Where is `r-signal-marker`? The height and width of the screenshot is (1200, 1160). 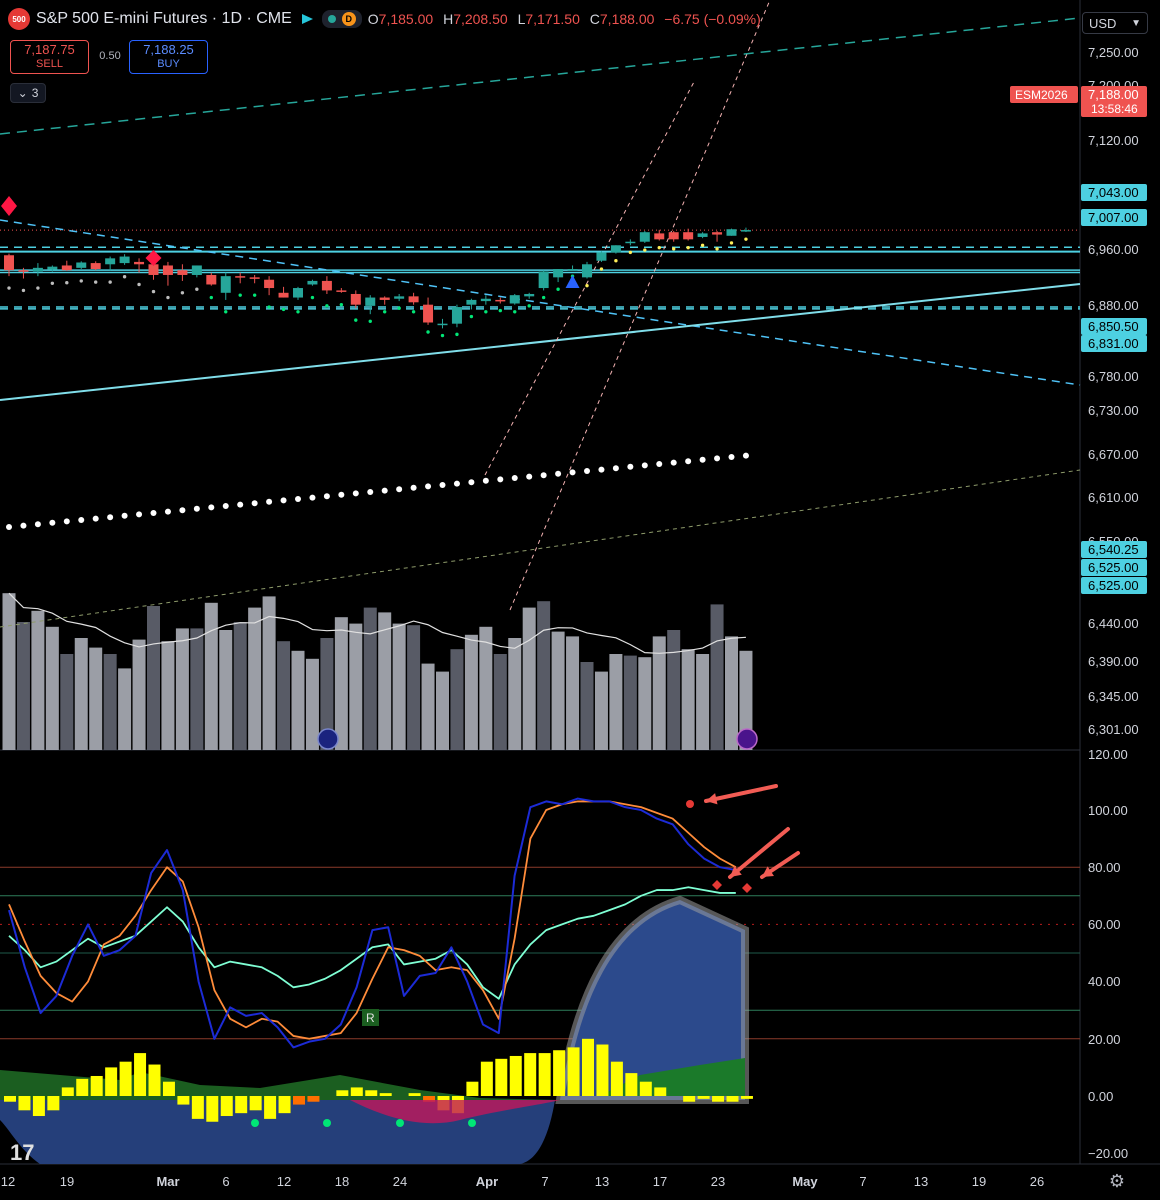 r-signal-marker is located at coordinates (370, 1017).